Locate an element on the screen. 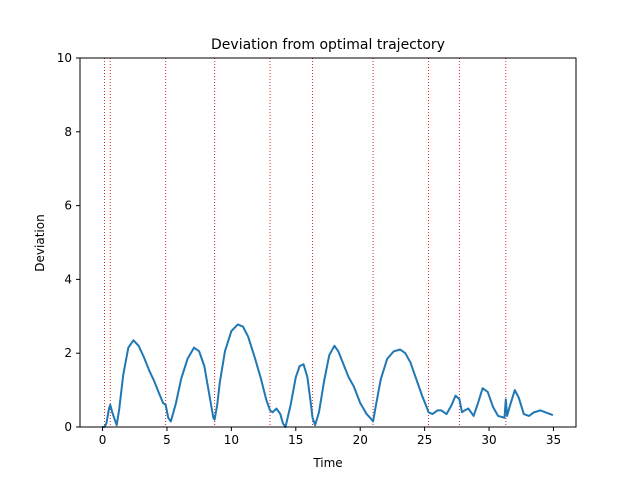 The image size is (640, 480). y-tick-label: 2 is located at coordinates (68, 353).